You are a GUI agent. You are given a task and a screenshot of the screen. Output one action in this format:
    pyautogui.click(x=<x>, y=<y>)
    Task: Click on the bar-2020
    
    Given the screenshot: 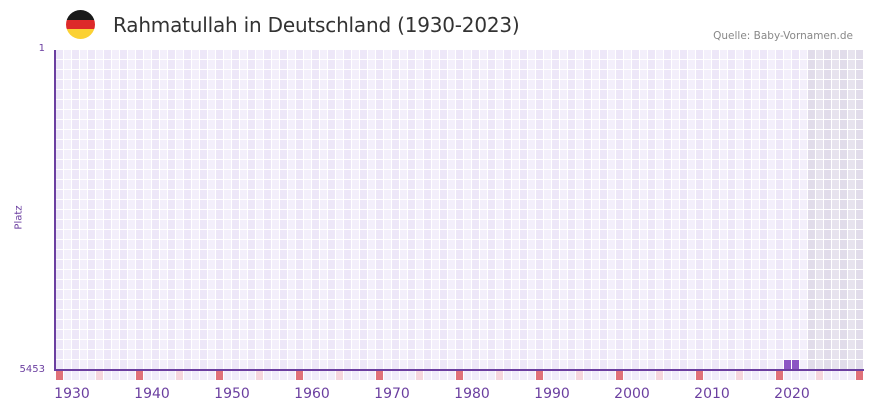 What is the action you would take?
    pyautogui.click(x=795, y=365)
    